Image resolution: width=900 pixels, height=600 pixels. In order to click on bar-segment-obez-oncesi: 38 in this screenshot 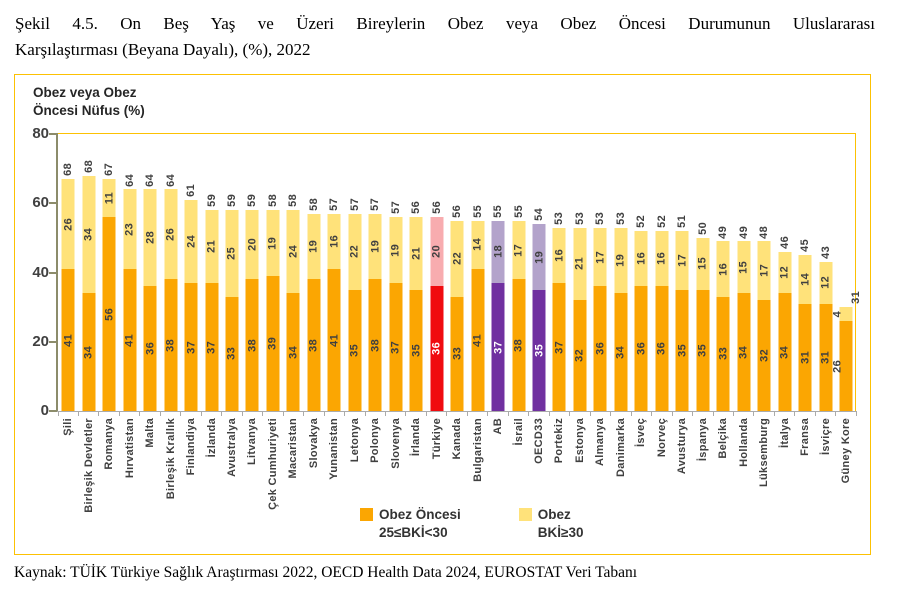, I will do `click(314, 345)`.